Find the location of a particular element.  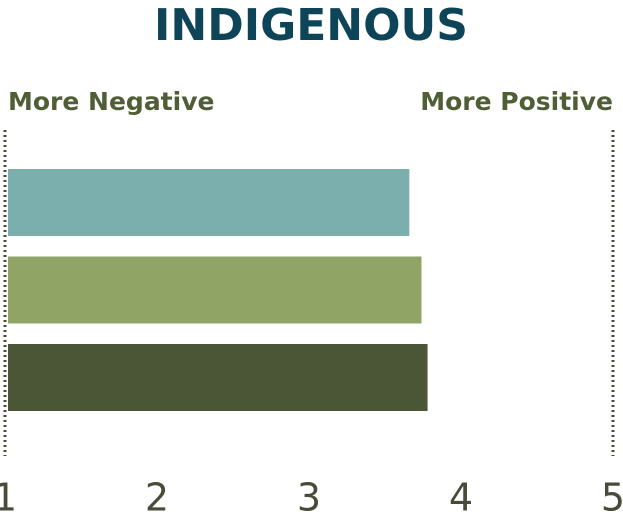

chart-title: INDIGENOUS is located at coordinates (311, 25).